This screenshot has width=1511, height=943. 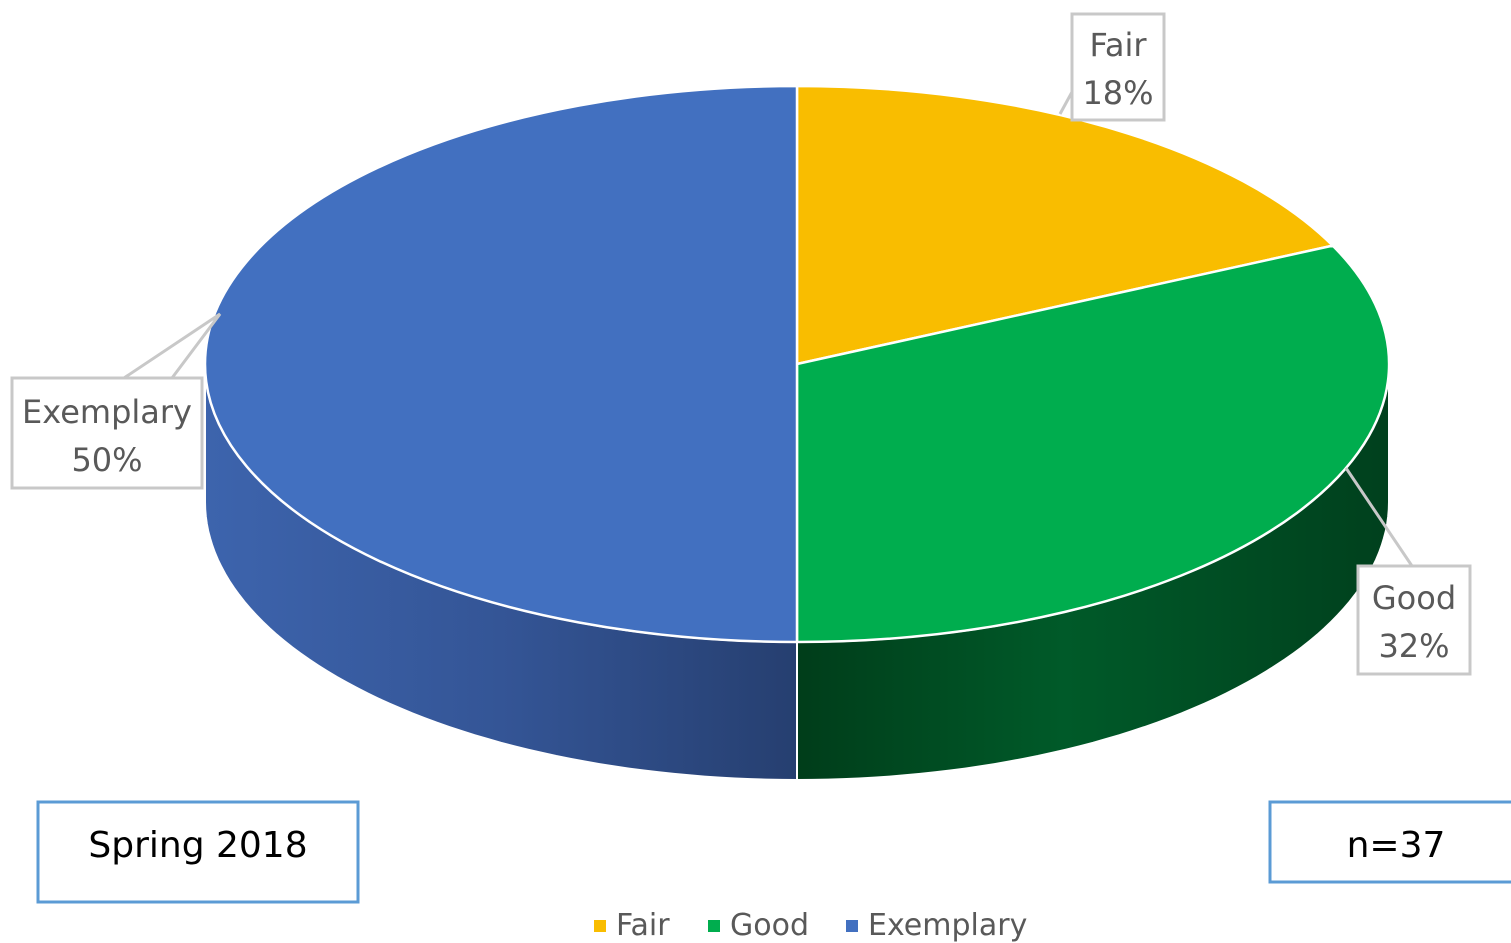 I want to click on data-label-fair: Fair 18%, so click(x=1112, y=67).